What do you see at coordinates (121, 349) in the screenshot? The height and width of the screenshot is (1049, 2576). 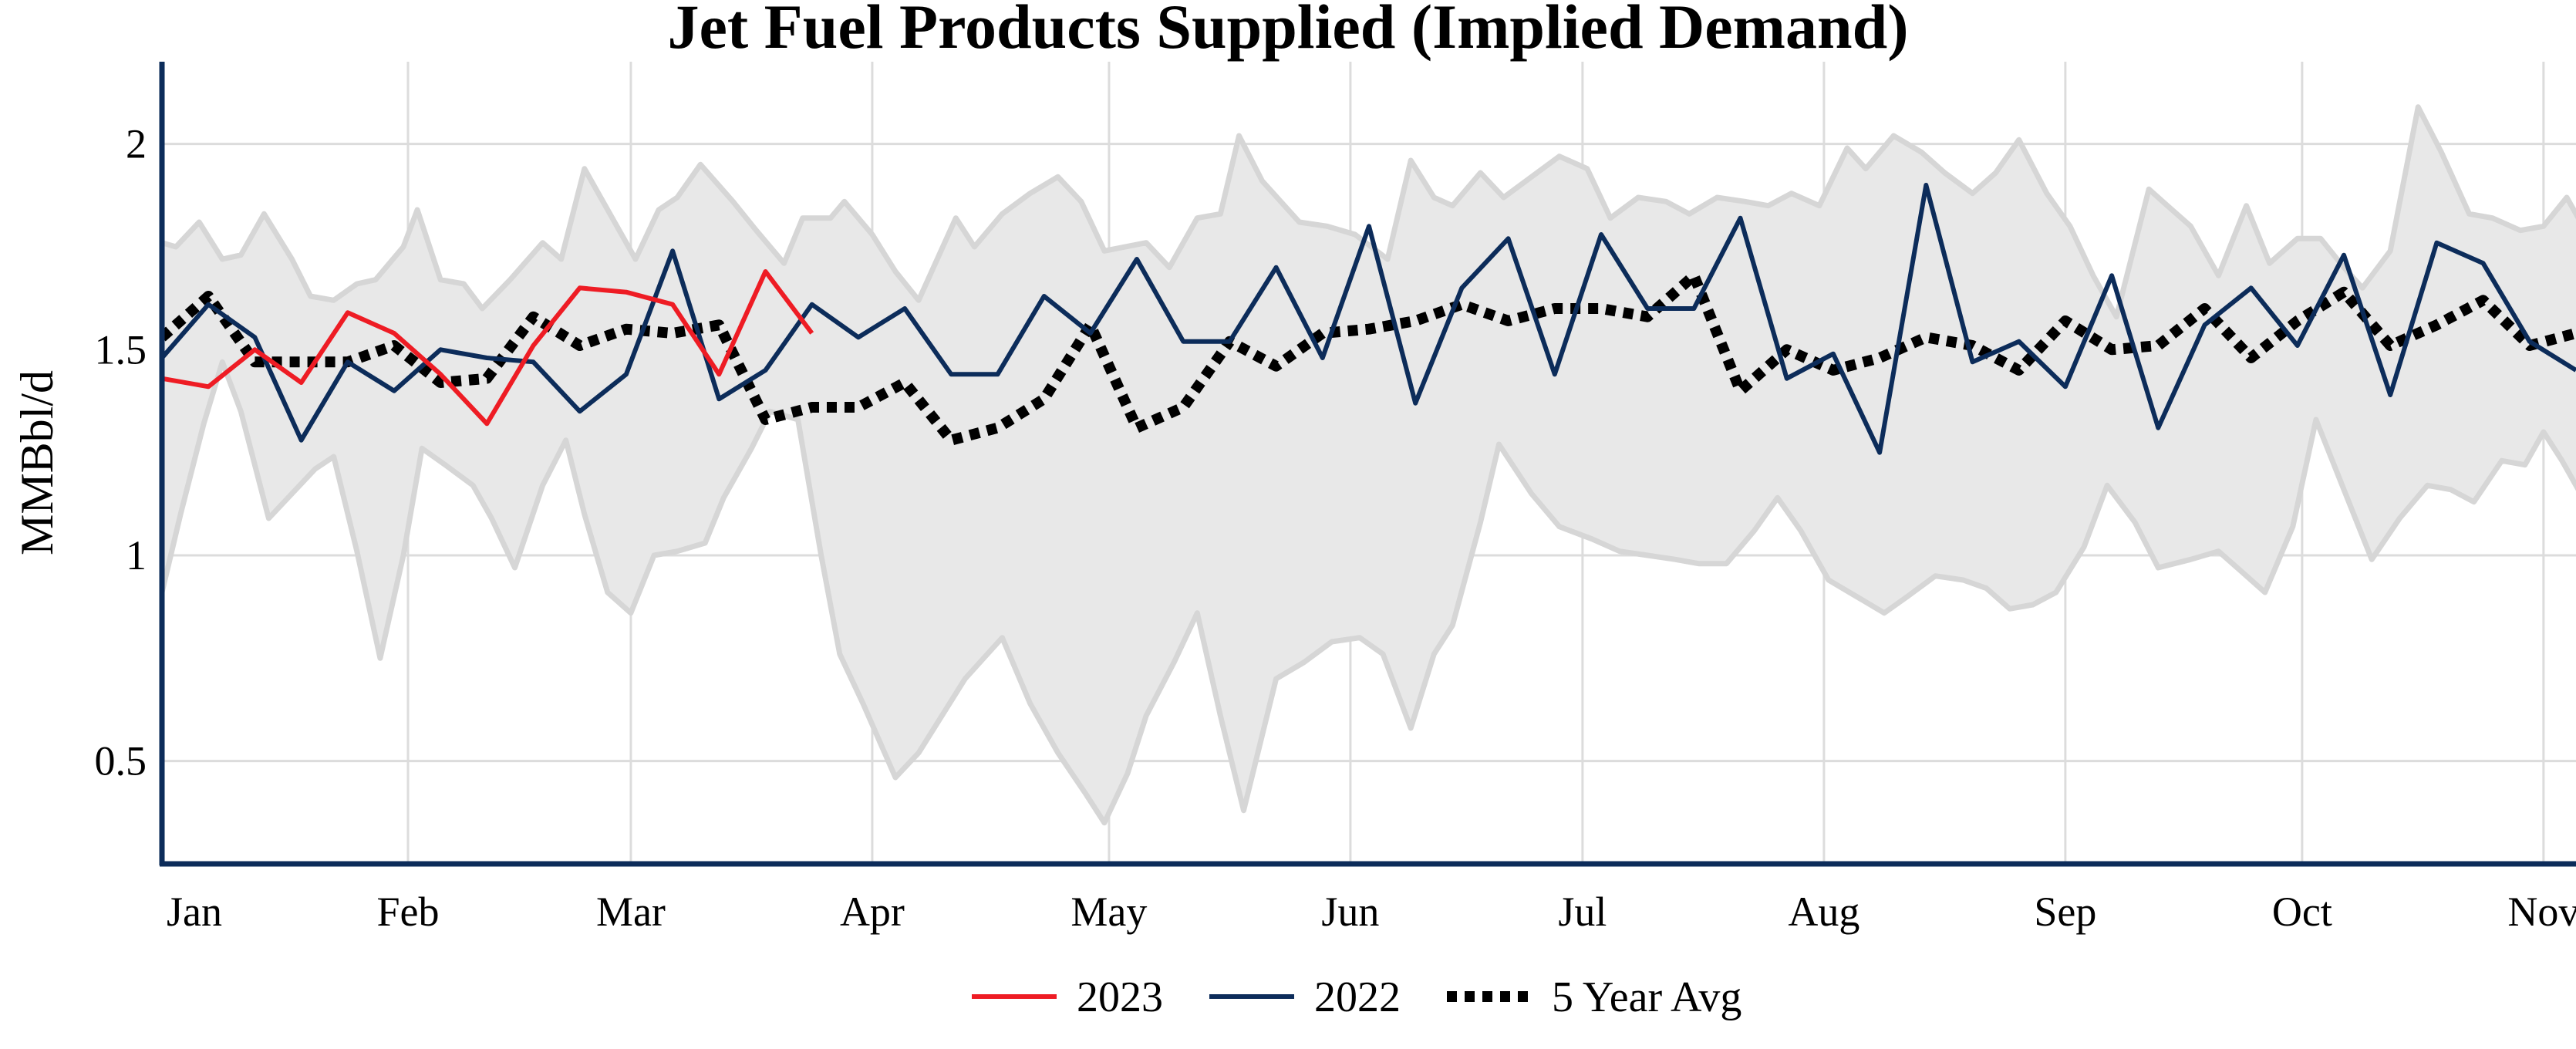 I see `y-tick-2: 1.5` at bounding box center [121, 349].